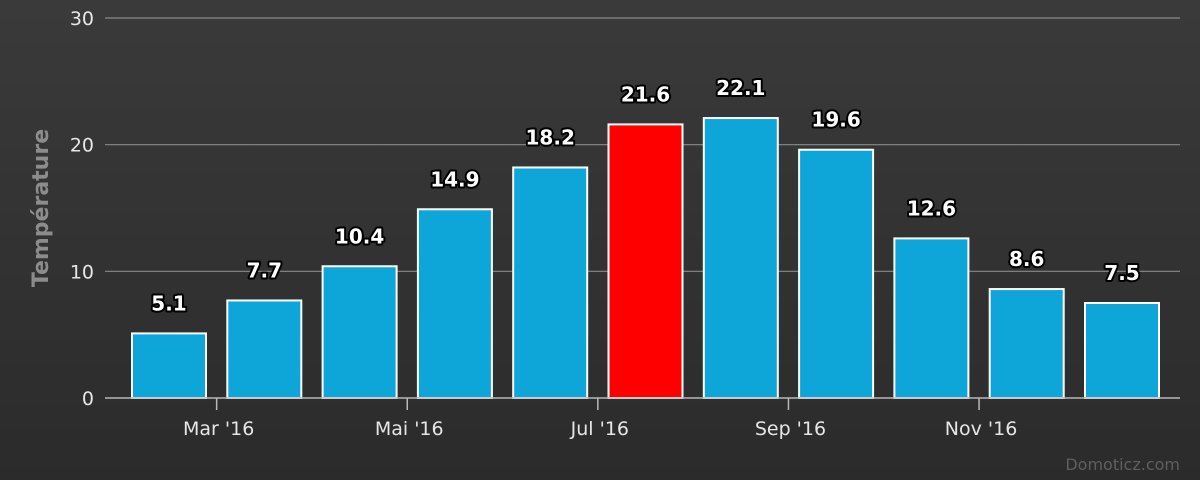  What do you see at coordinates (790, 429) in the screenshot?
I see `x-tick-label-sep-16: Sep '16` at bounding box center [790, 429].